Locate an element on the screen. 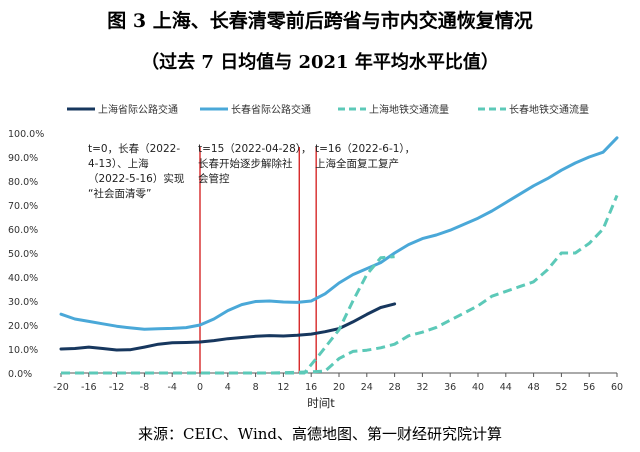 The width and height of the screenshot is (640, 452). x-tick-label: 32 is located at coordinates (422, 387).